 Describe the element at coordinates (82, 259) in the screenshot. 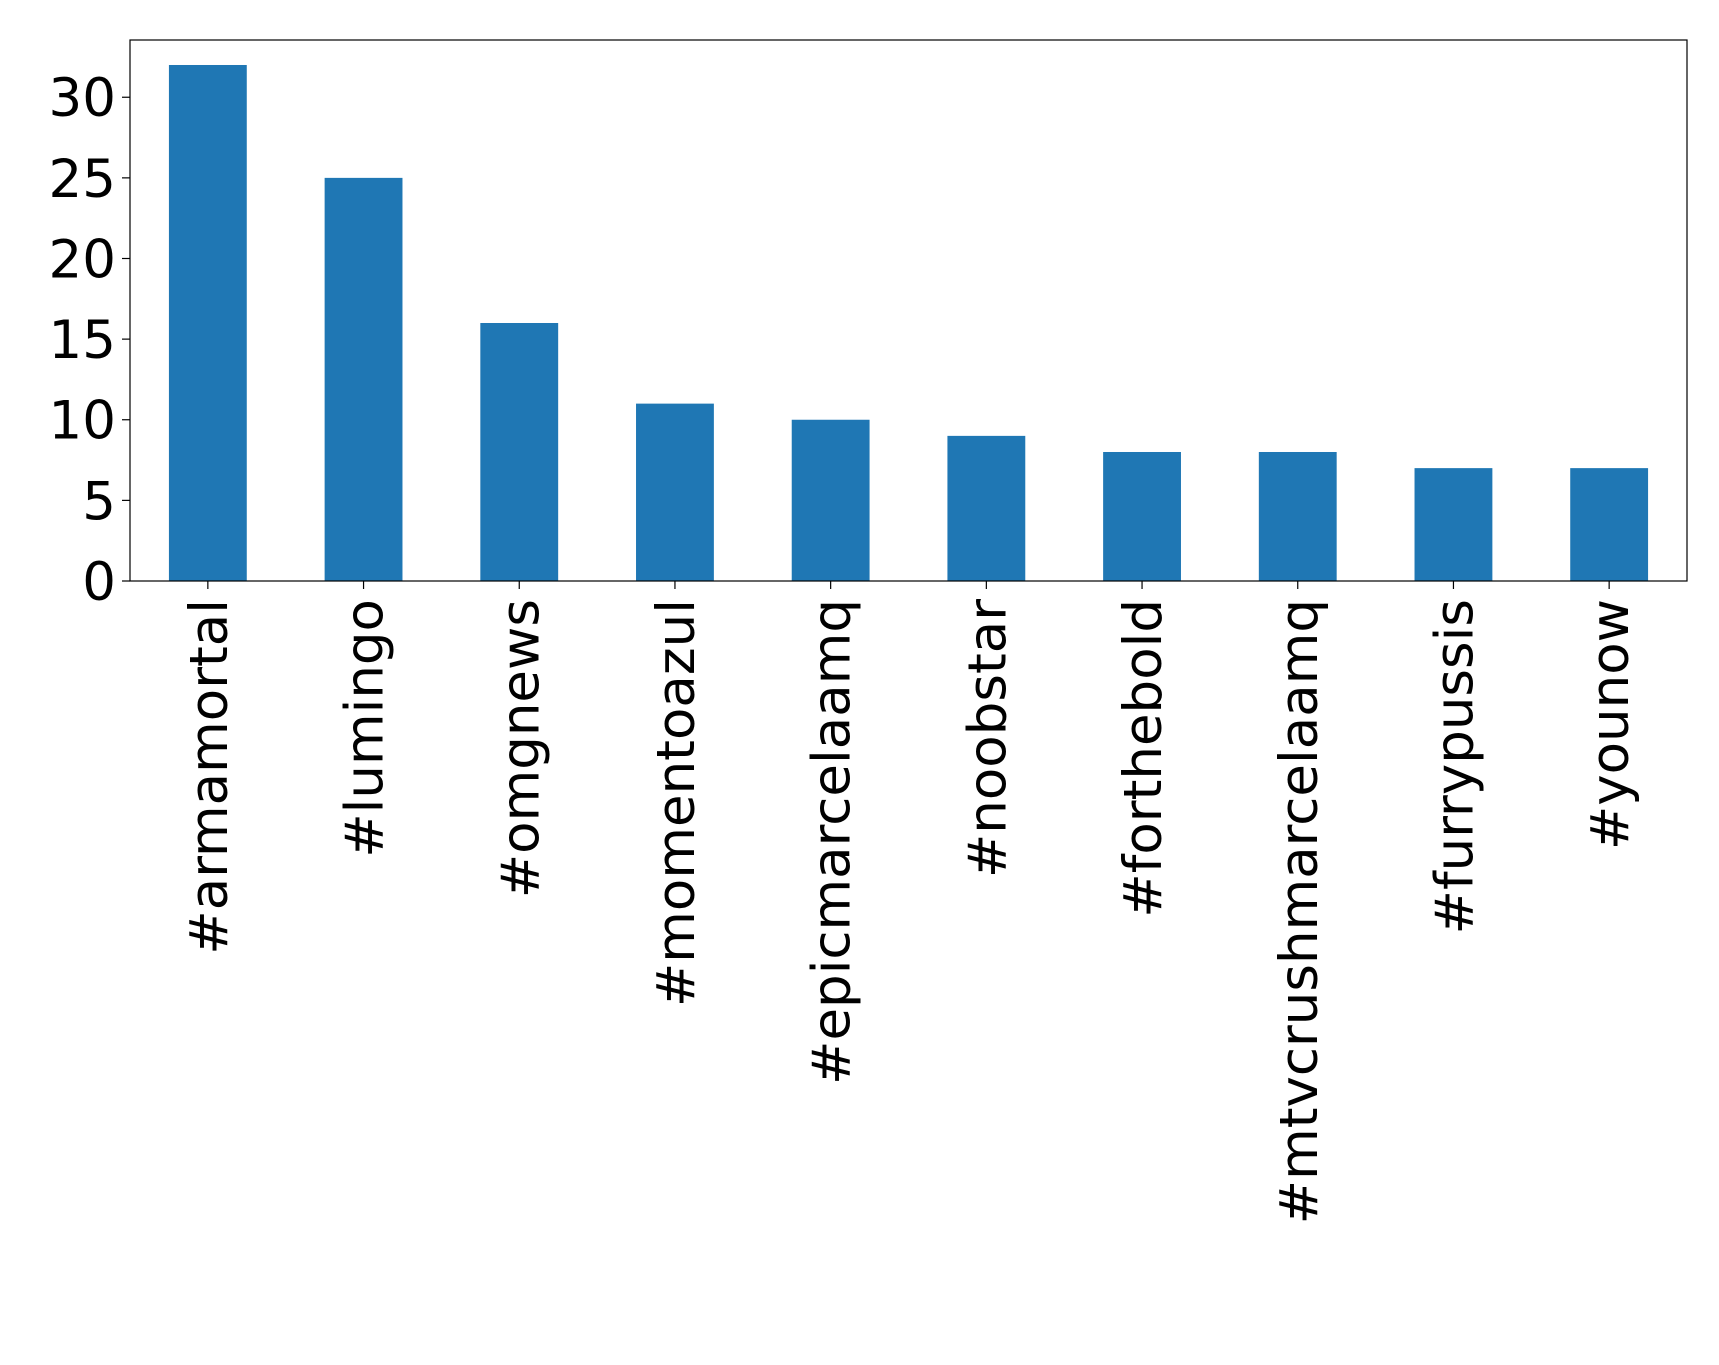

I see `y-tick-label: 20` at that location.